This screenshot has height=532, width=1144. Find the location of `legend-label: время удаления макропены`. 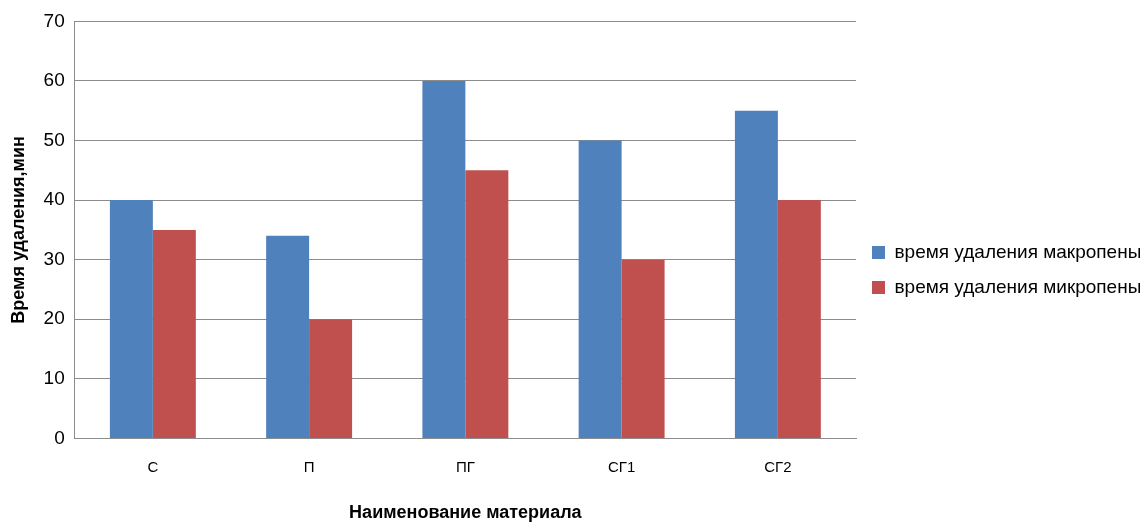

legend-label: время удаления макропены is located at coordinates (1018, 251).